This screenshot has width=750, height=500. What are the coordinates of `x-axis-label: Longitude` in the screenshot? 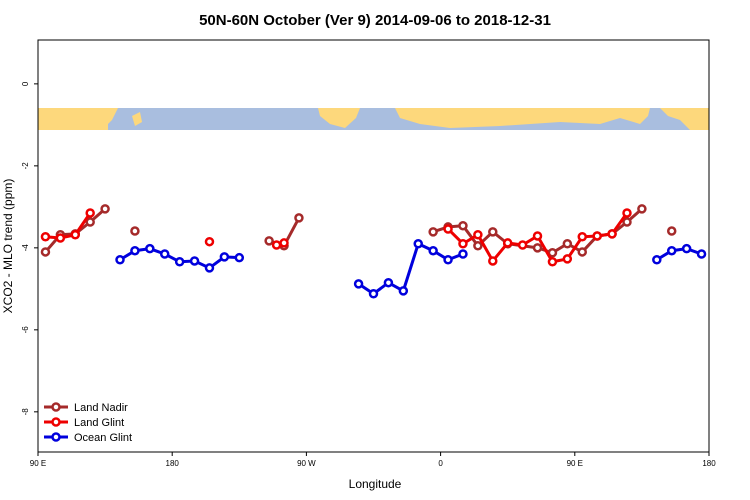 It's located at (375, 484).